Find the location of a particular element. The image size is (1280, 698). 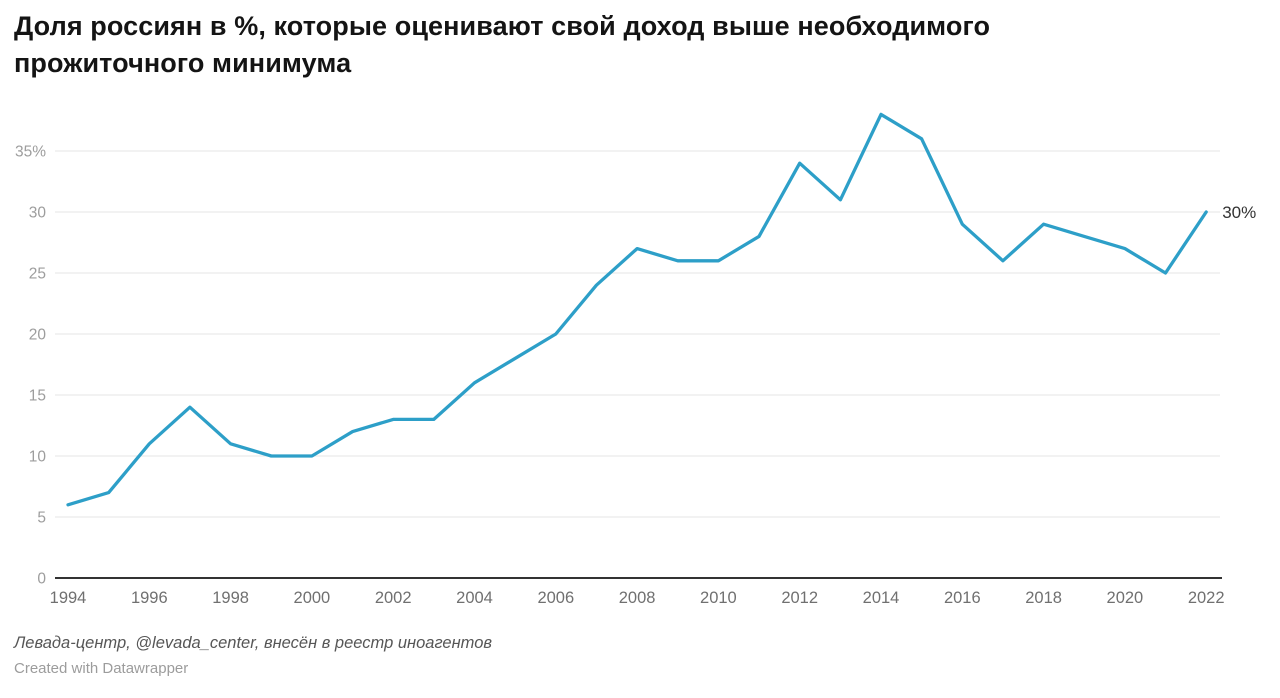

x-tick-label: 1994 is located at coordinates (68, 598).